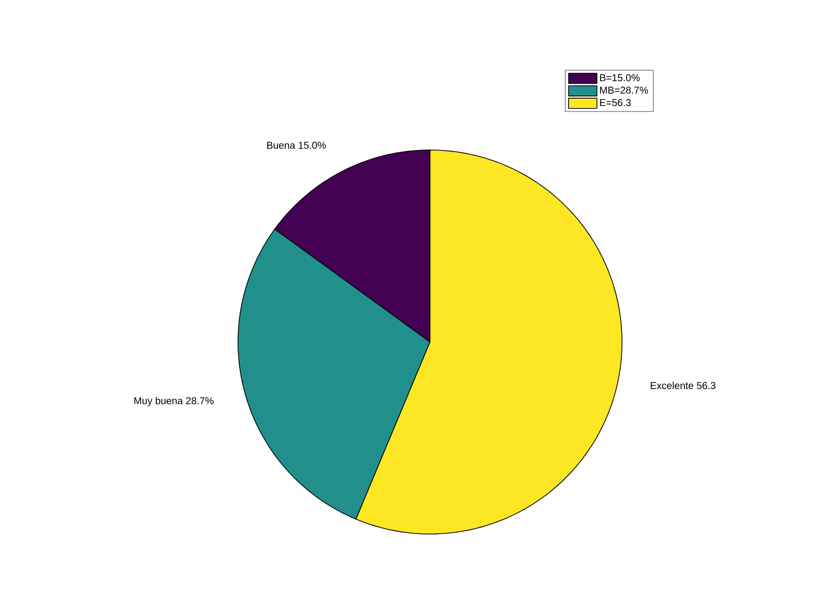  I want to click on text: Buena 15.0%, so click(296, 145).